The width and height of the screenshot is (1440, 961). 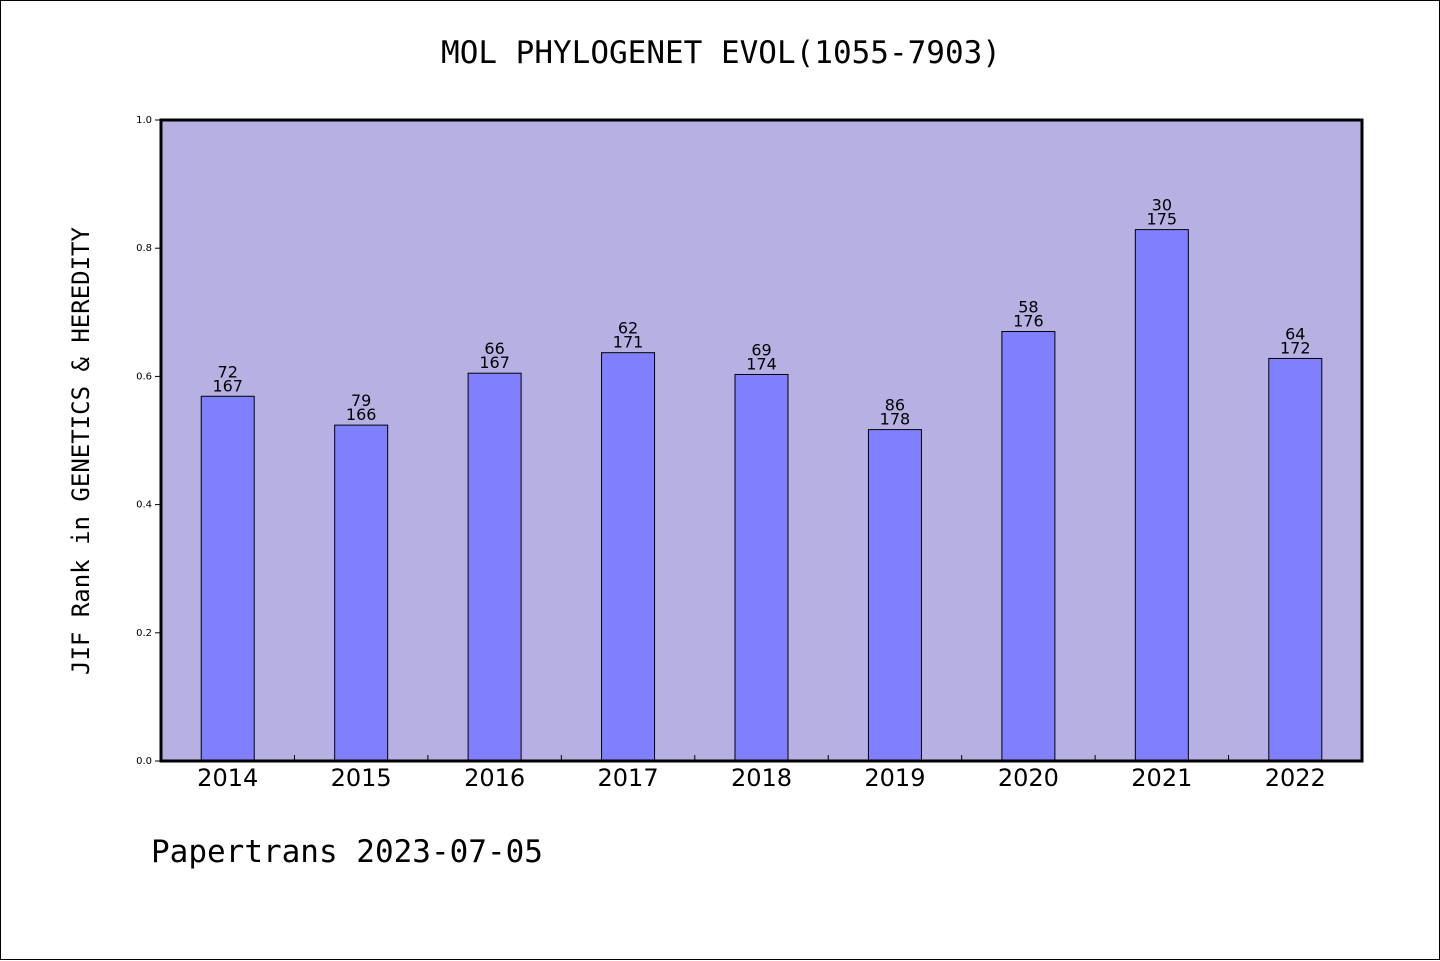 What do you see at coordinates (1161, 778) in the screenshot?
I see `x-tick-label: 2021` at bounding box center [1161, 778].